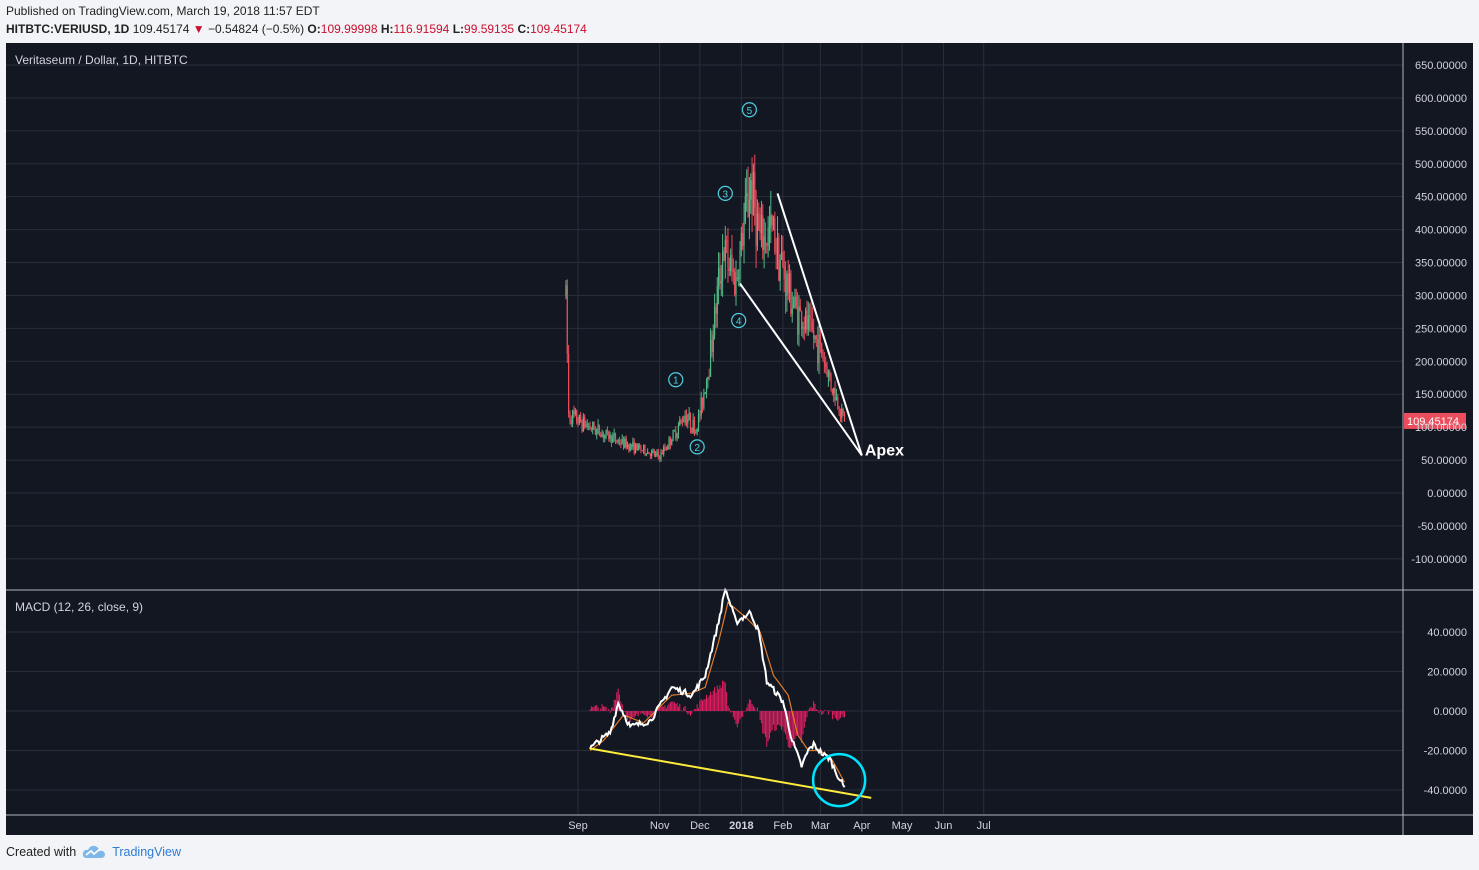  What do you see at coordinates (730, 773) in the screenshot?
I see `macd-trendline` at bounding box center [730, 773].